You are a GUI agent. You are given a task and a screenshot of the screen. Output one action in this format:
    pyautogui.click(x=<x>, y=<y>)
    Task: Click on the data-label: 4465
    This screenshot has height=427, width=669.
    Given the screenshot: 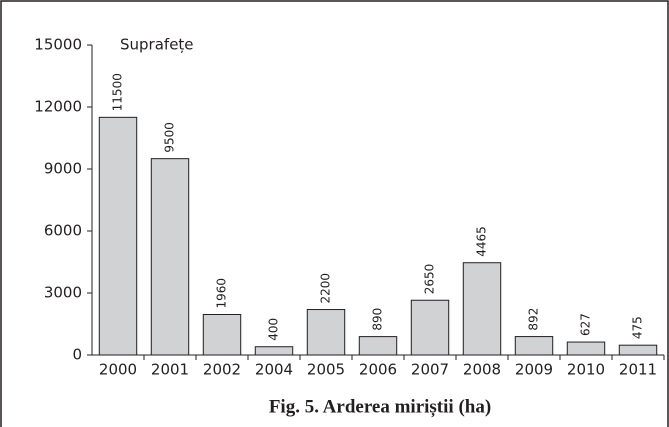 What is the action you would take?
    pyautogui.click(x=482, y=241)
    